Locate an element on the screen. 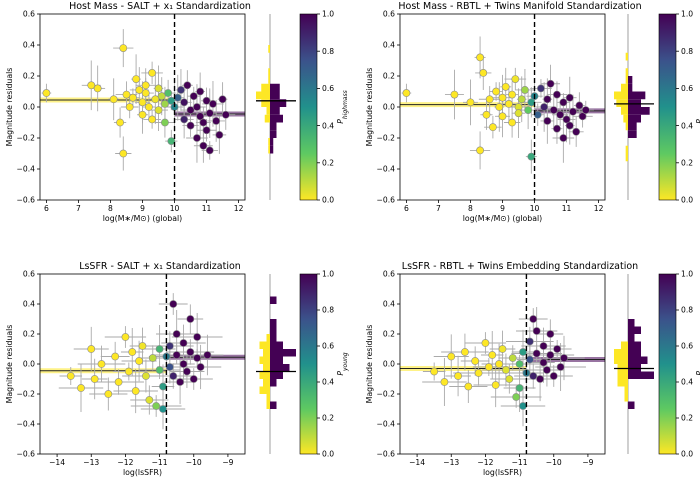 The width and height of the screenshot is (700, 479). panel-title: Host Mass - SALT + x₁ Standardization is located at coordinates (160, 6).